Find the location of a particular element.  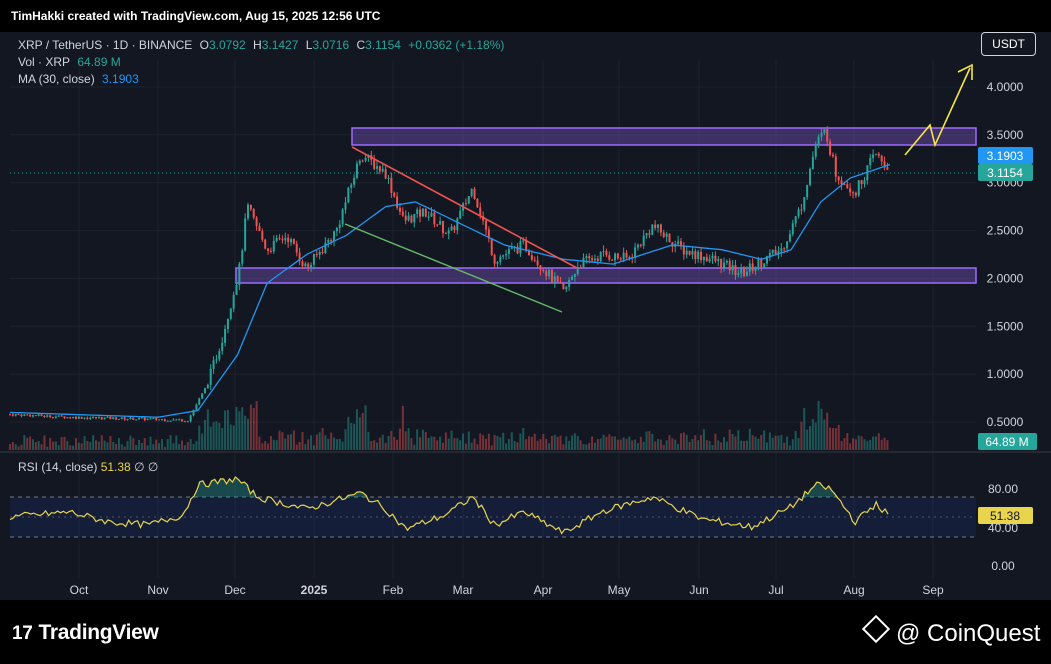

legend-vol-label: Vol · XRP is located at coordinates (44, 62).